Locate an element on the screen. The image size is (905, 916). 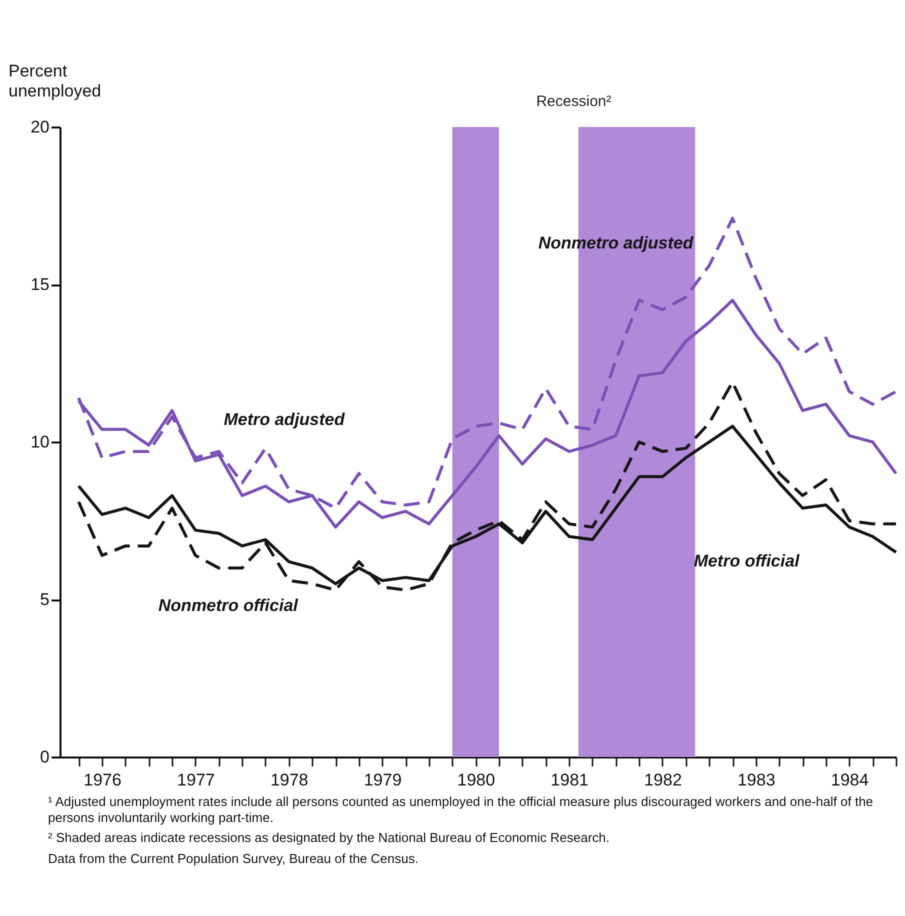
x-tick-label: 1984 is located at coordinates (849, 780).